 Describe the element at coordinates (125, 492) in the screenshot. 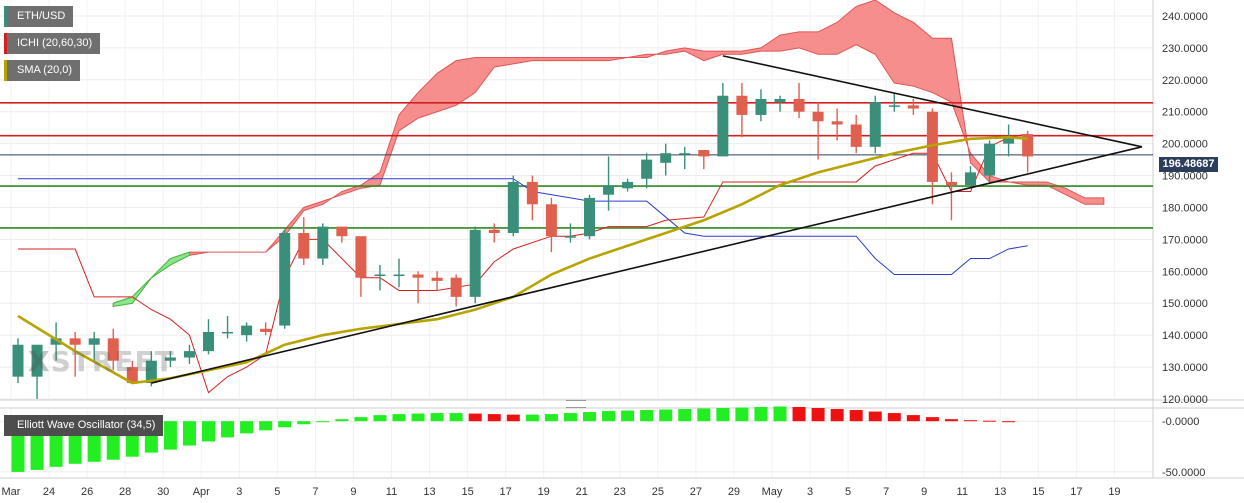

I see `x-tick-label: 28` at that location.